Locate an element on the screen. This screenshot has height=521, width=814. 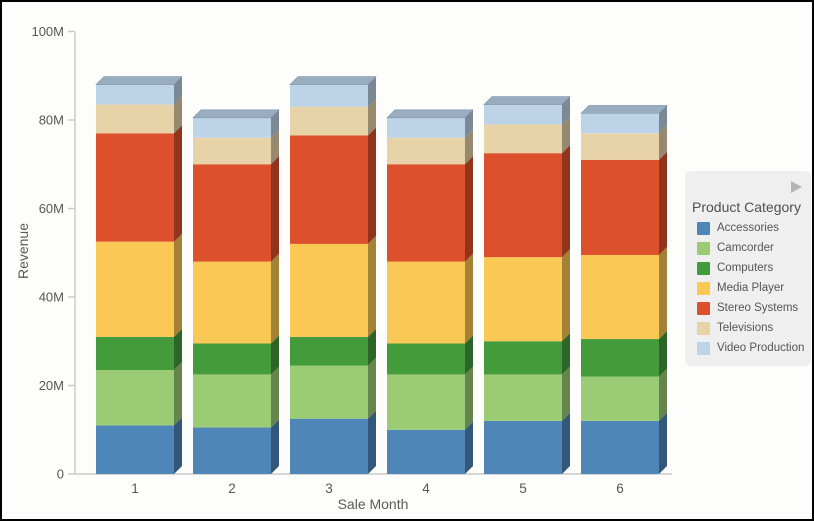
bar-top-face is located at coordinates (430, 114).